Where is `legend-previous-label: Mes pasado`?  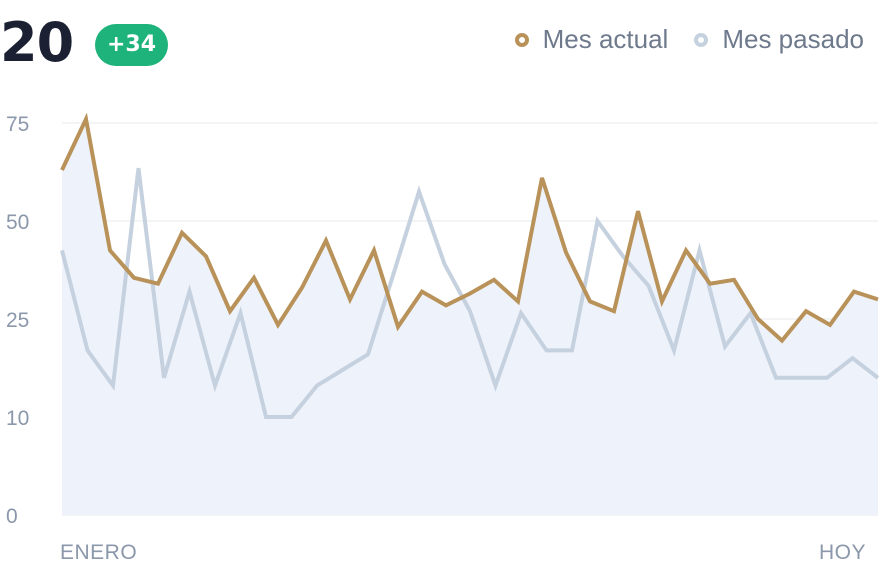
legend-previous-label: Mes pasado is located at coordinates (793, 39).